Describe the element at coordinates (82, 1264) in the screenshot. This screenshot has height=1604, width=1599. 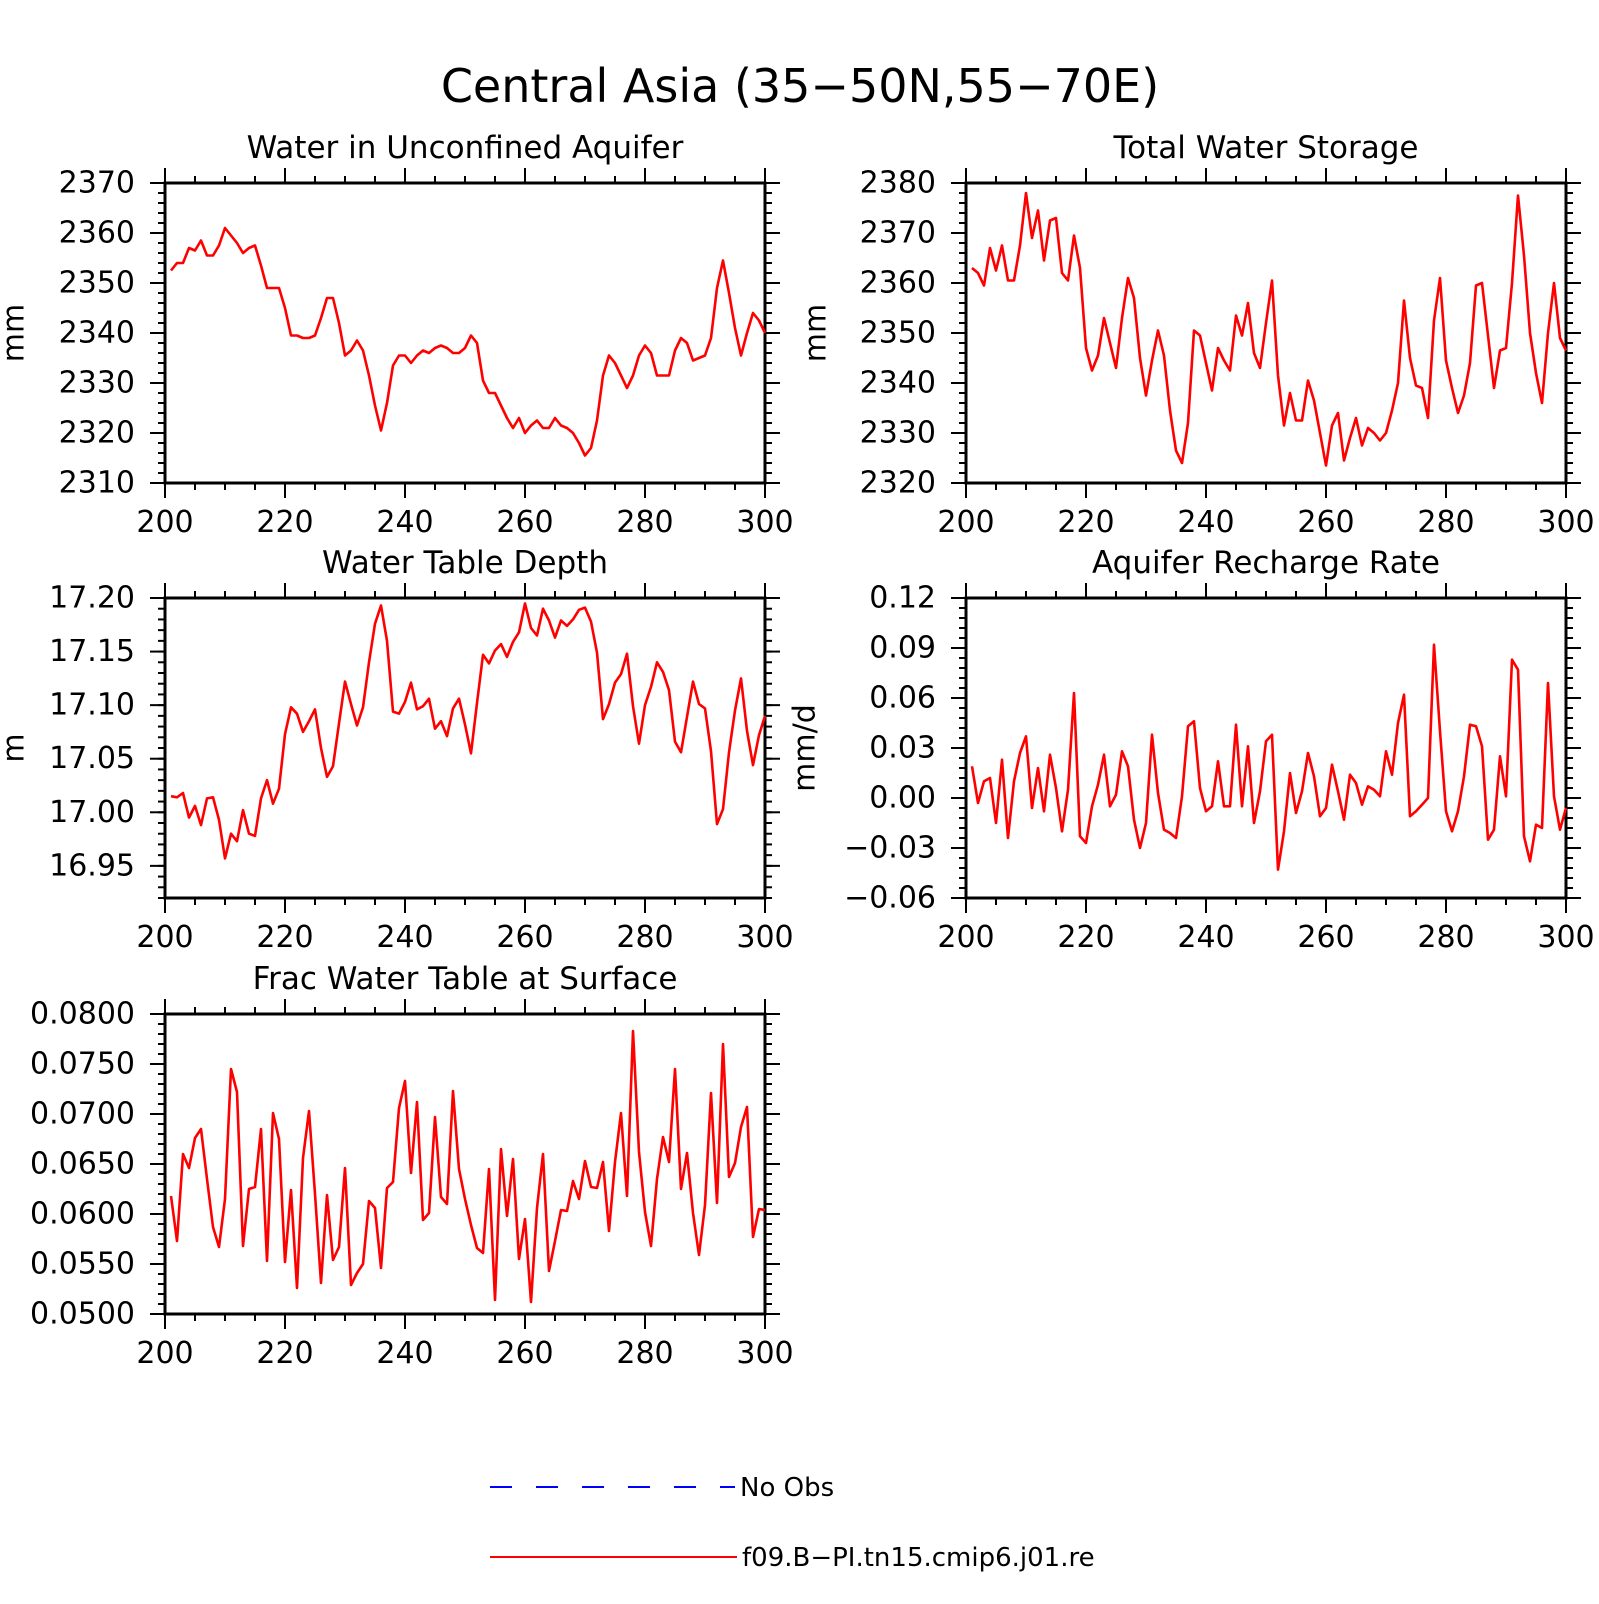
I see `y-tick-label: 0.0550` at that location.